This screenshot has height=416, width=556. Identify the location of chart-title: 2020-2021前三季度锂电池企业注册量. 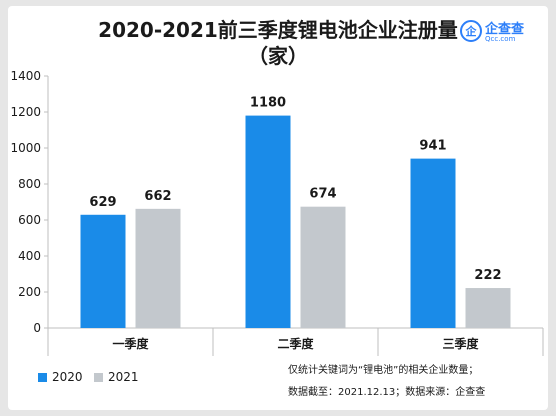
(278, 30).